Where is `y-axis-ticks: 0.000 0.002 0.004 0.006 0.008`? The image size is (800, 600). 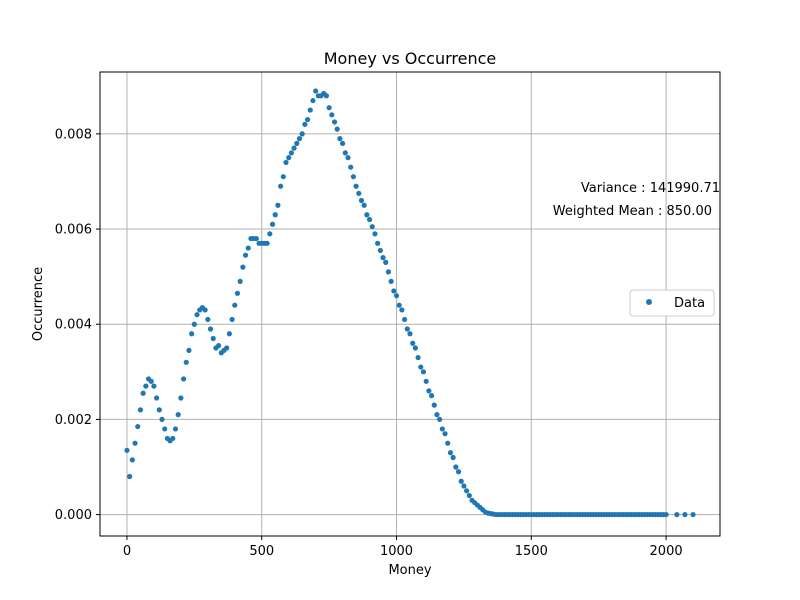 y-axis-ticks: 0.000 0.002 0.004 0.006 0.008 is located at coordinates (77, 325).